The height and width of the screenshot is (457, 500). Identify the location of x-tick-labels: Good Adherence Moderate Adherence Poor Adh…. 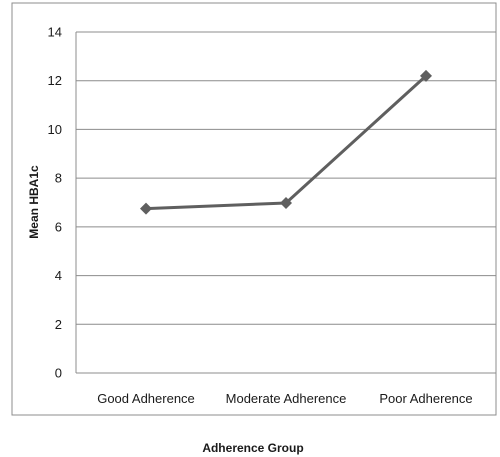
(284, 398).